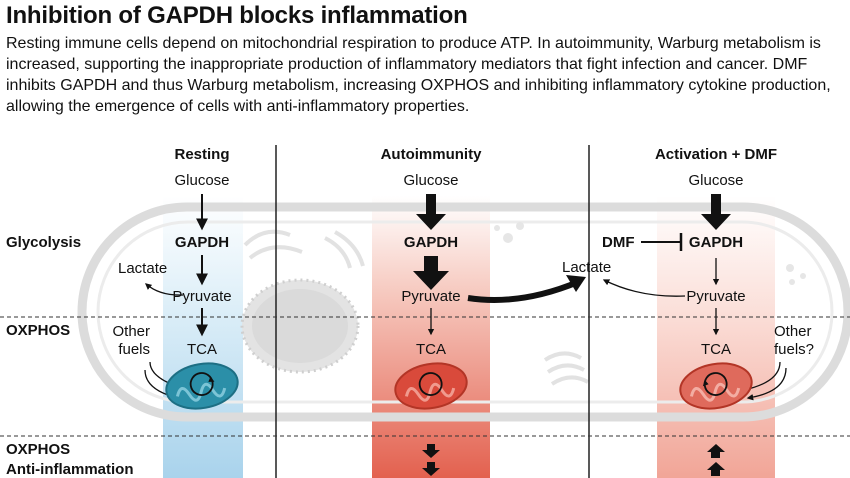 This screenshot has width=850, height=478. I want to click on heading-resting: Resting, so click(202, 154).